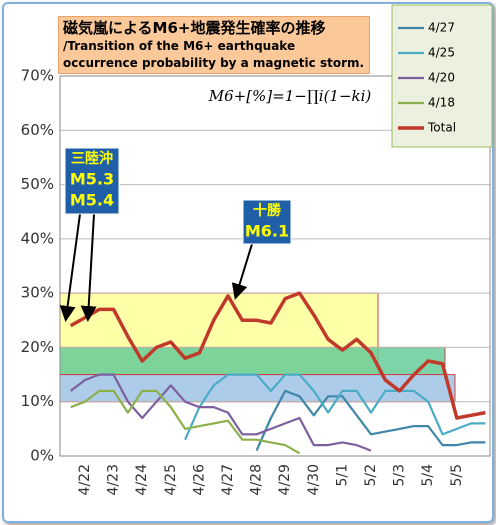 This screenshot has height=525, width=496. What do you see at coordinates (37, 293) in the screenshot?
I see `y-tick-label: 30%` at bounding box center [37, 293].